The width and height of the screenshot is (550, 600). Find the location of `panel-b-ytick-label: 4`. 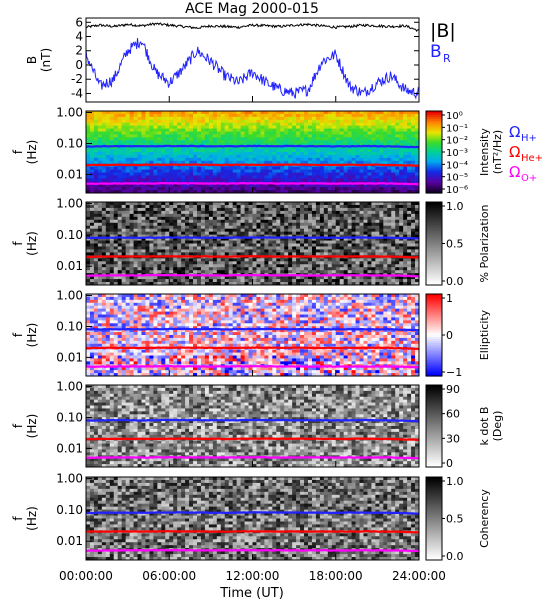

panel-b-ytick-label: 4 is located at coordinates (79, 37).